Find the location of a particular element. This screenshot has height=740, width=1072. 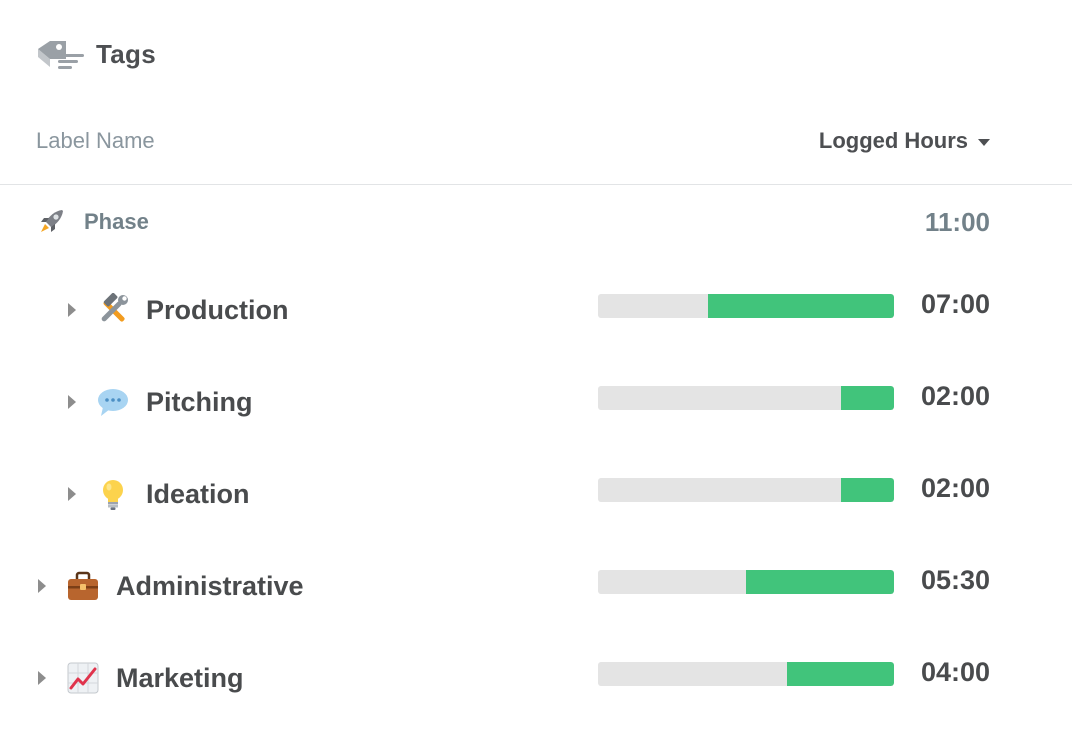

tags-header: Tags is located at coordinates (96, 54).